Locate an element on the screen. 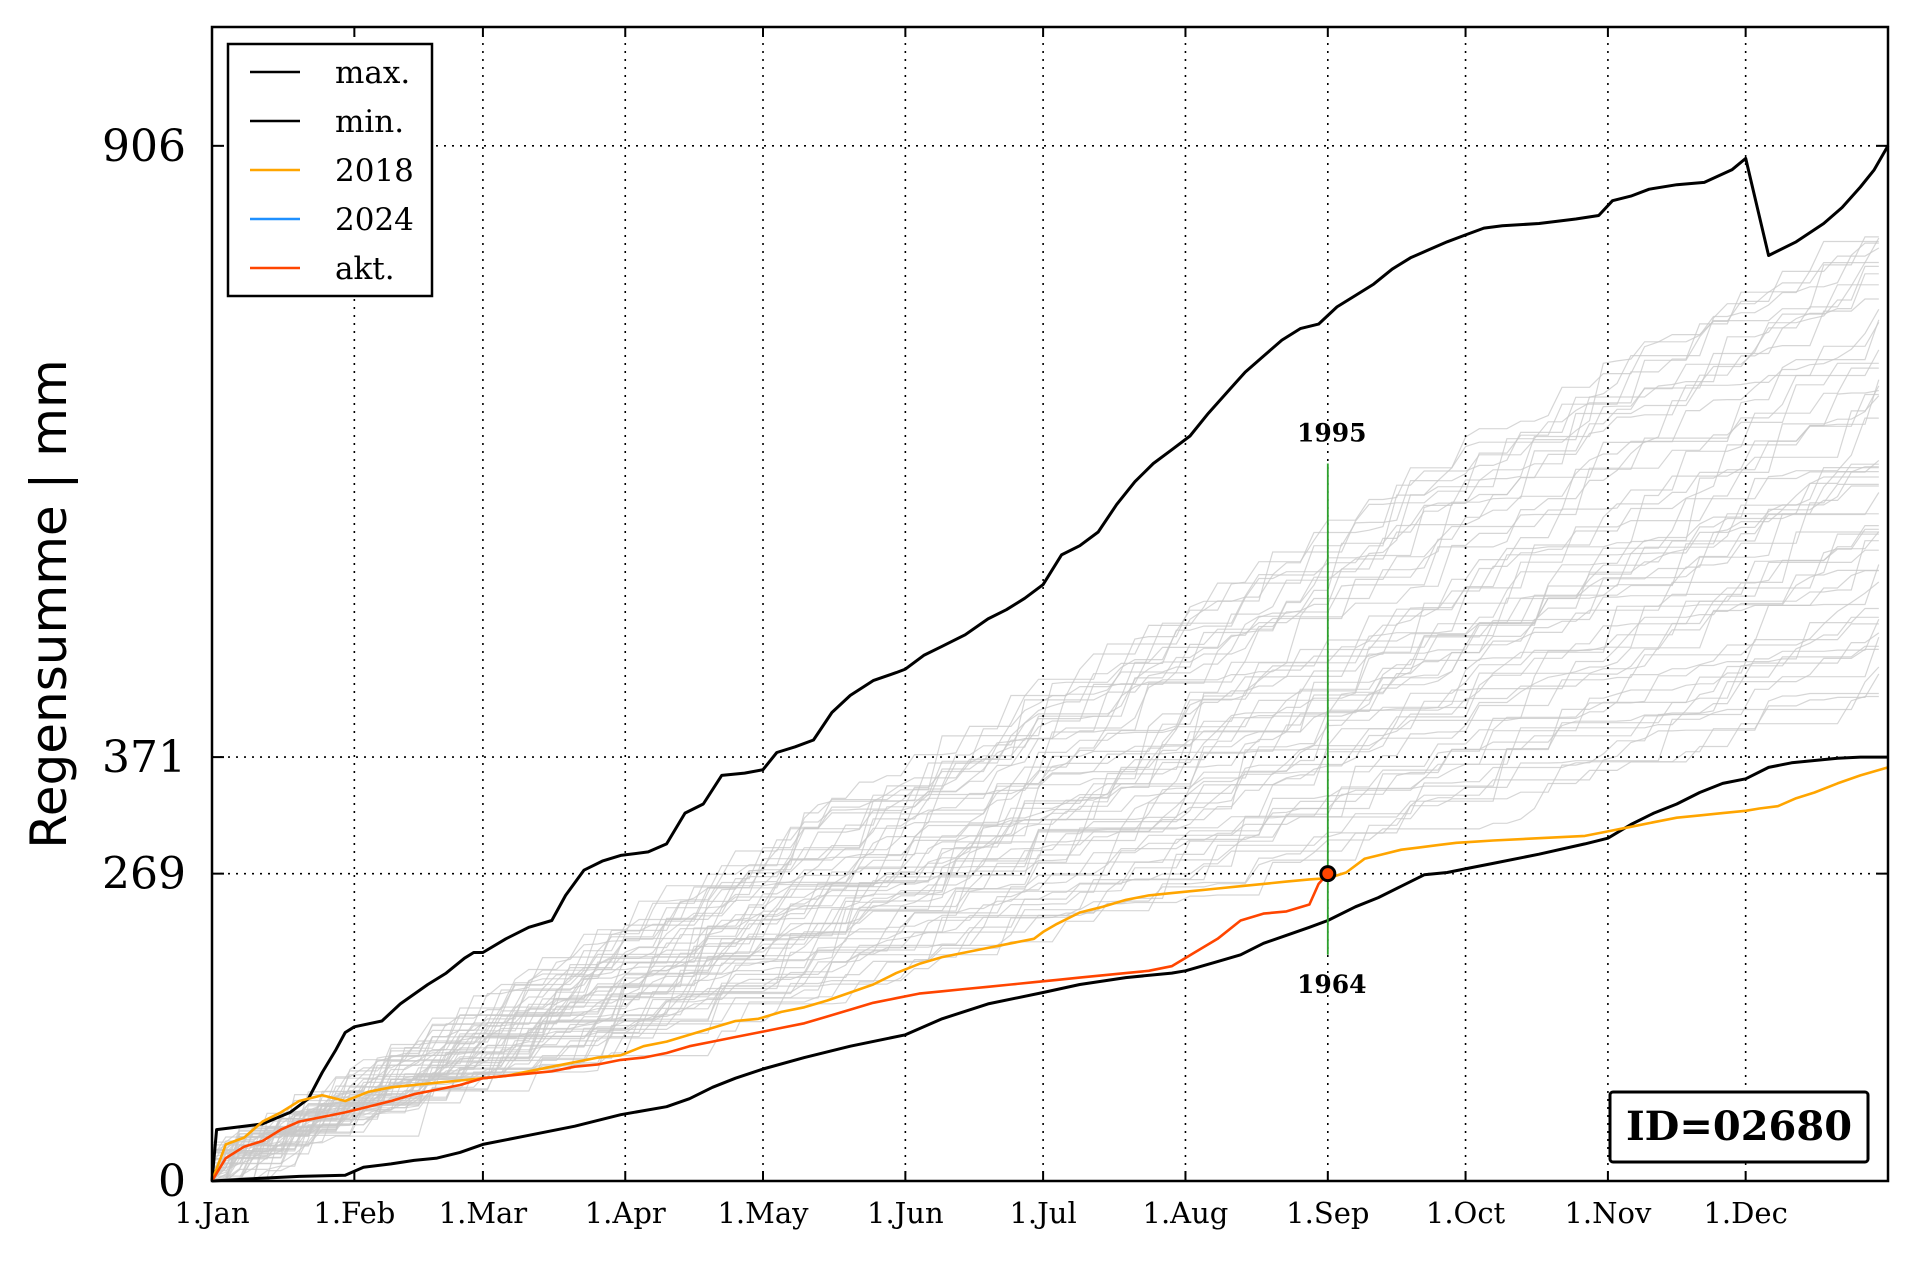  y-tick-label: 371 is located at coordinates (144, 757).